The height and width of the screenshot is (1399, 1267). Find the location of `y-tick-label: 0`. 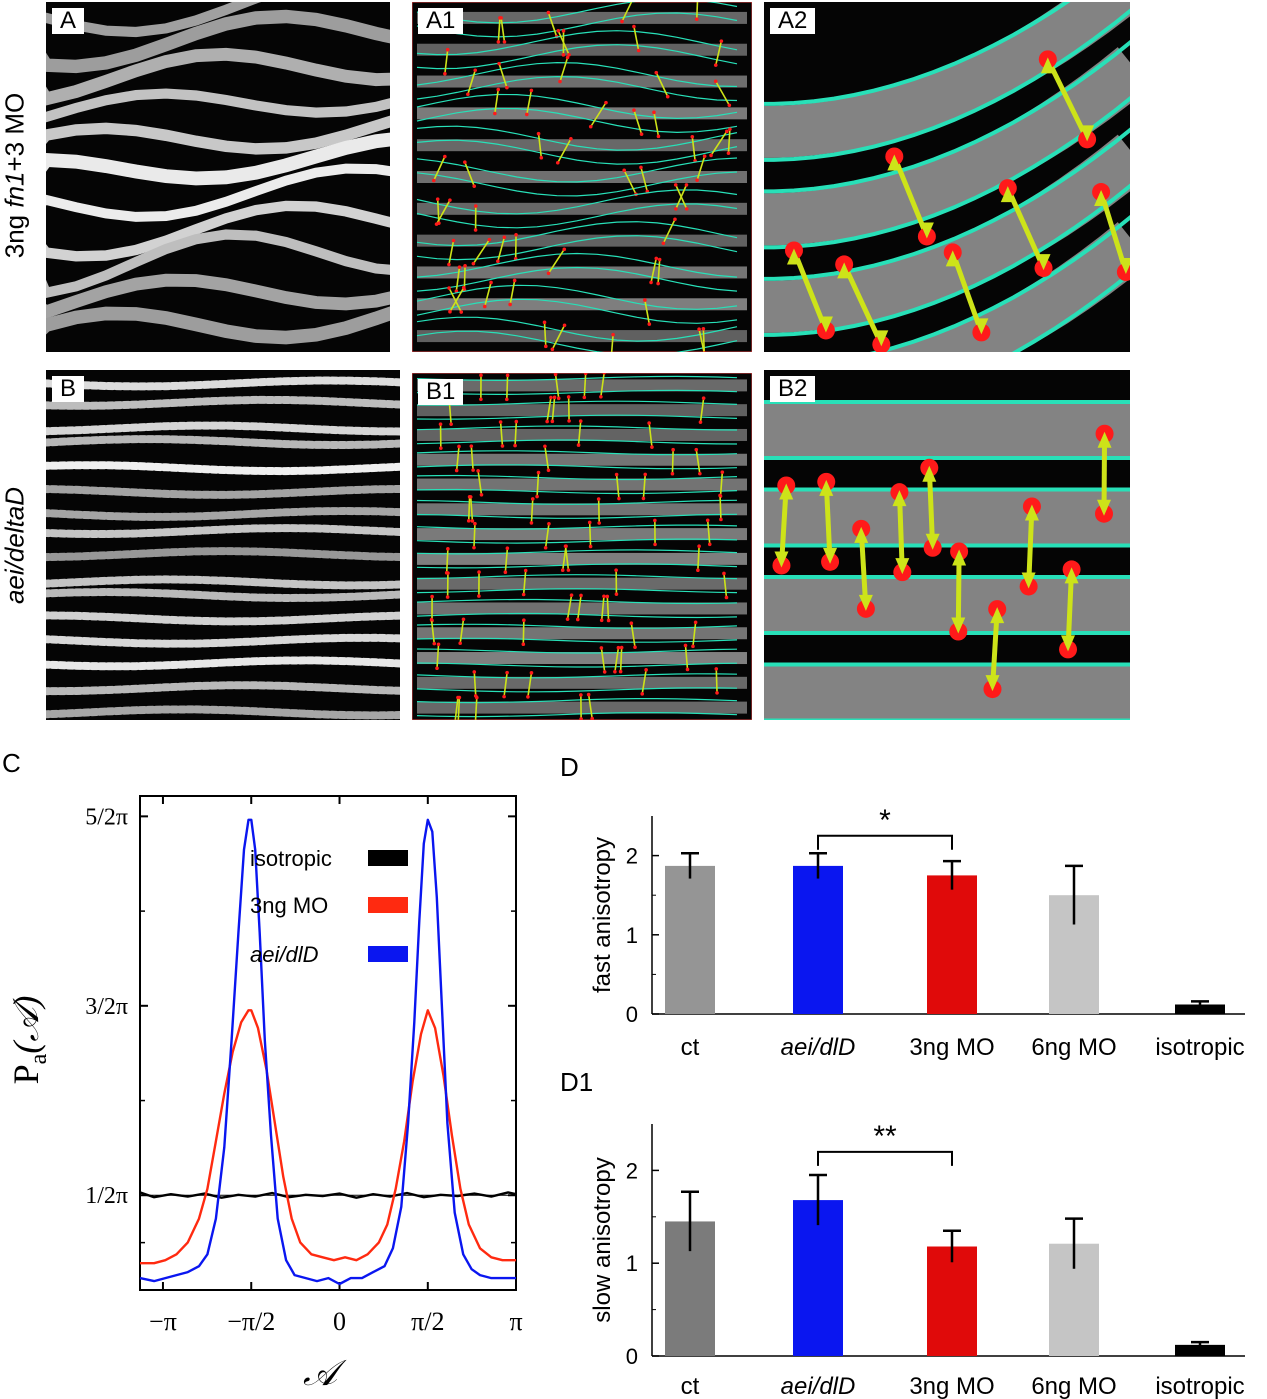

y-tick-label: 0 is located at coordinates (632, 1014).